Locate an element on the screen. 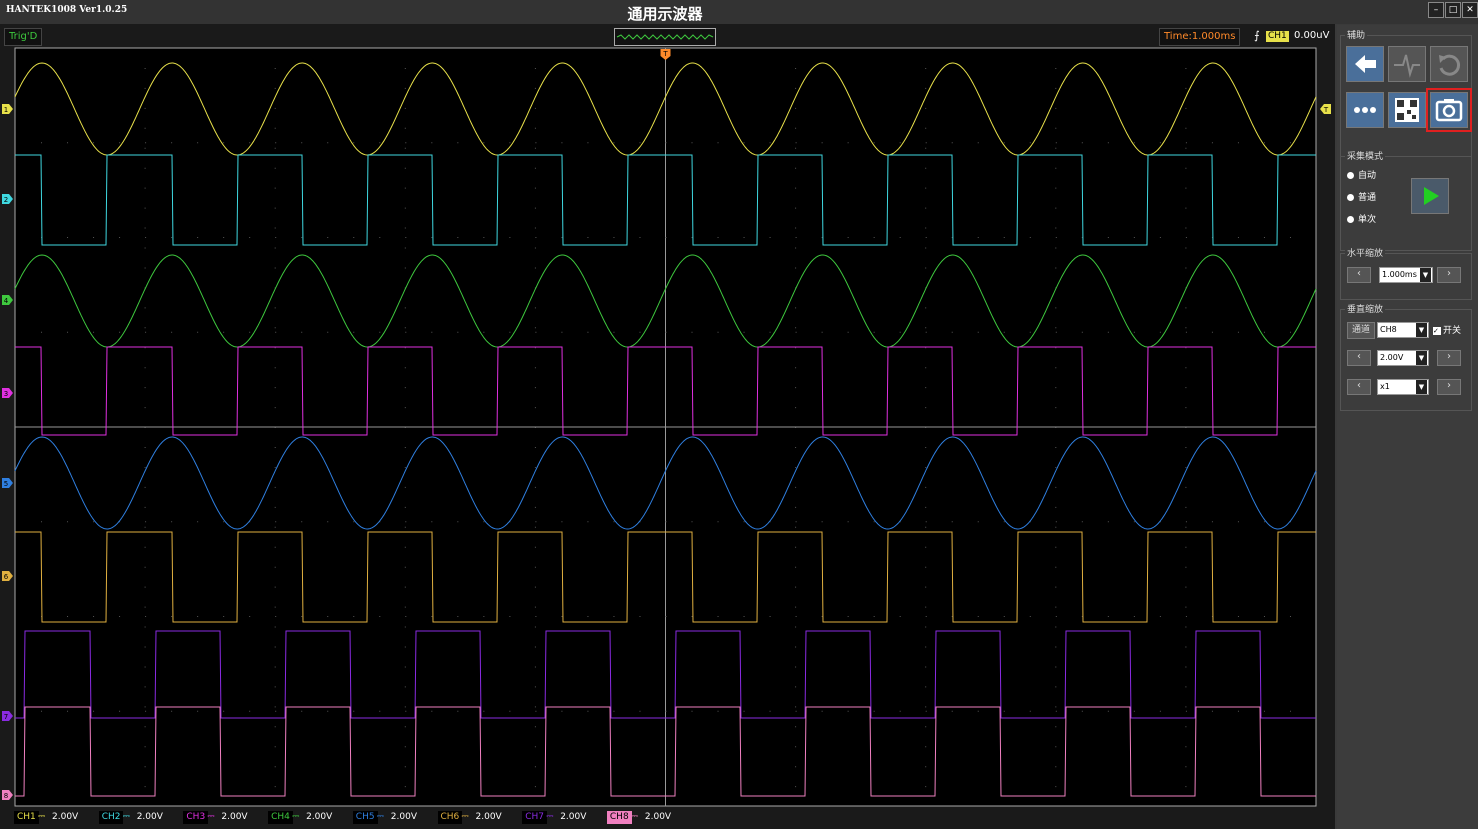 The width and height of the screenshot is (1478, 829). undo-button is located at coordinates (1449, 64).